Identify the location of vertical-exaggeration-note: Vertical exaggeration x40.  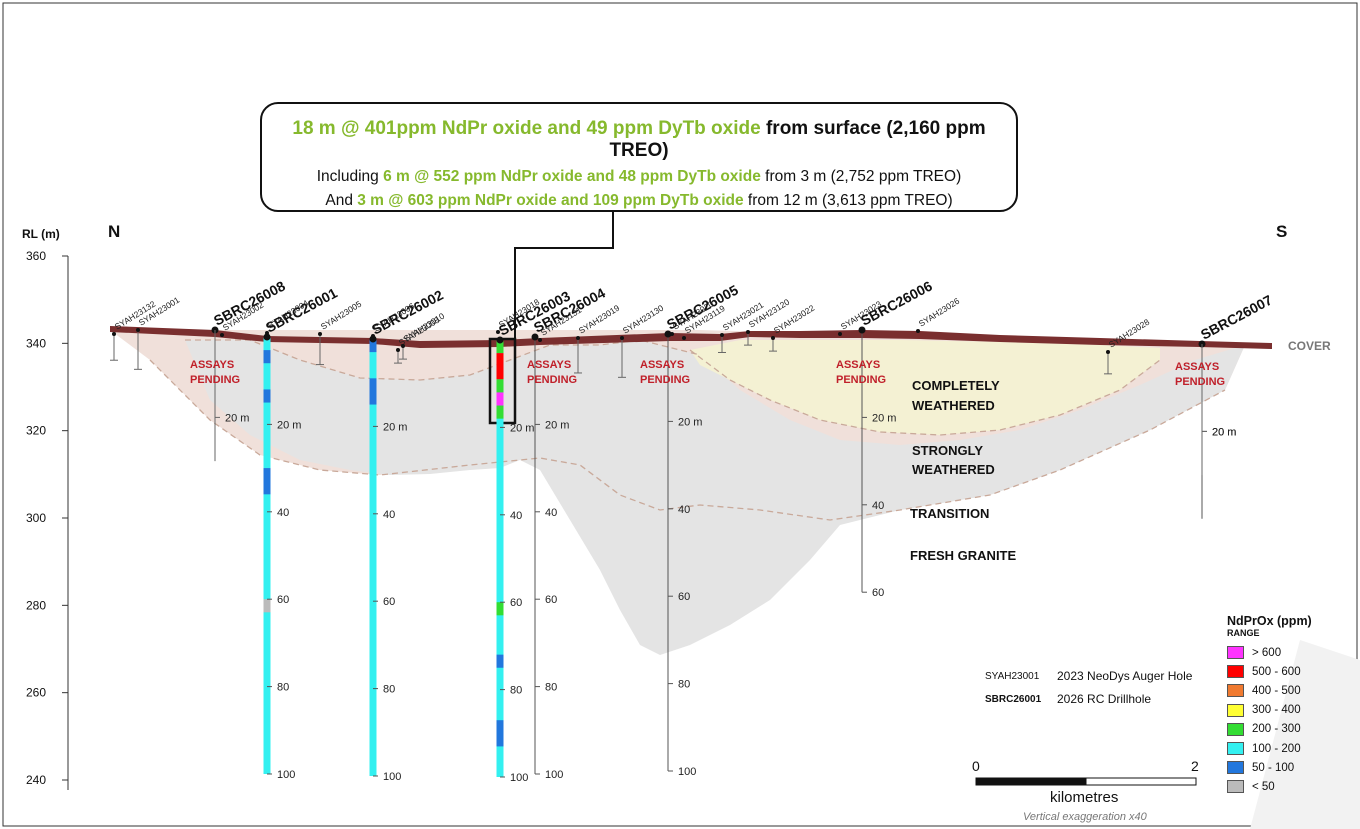
(1085, 817).